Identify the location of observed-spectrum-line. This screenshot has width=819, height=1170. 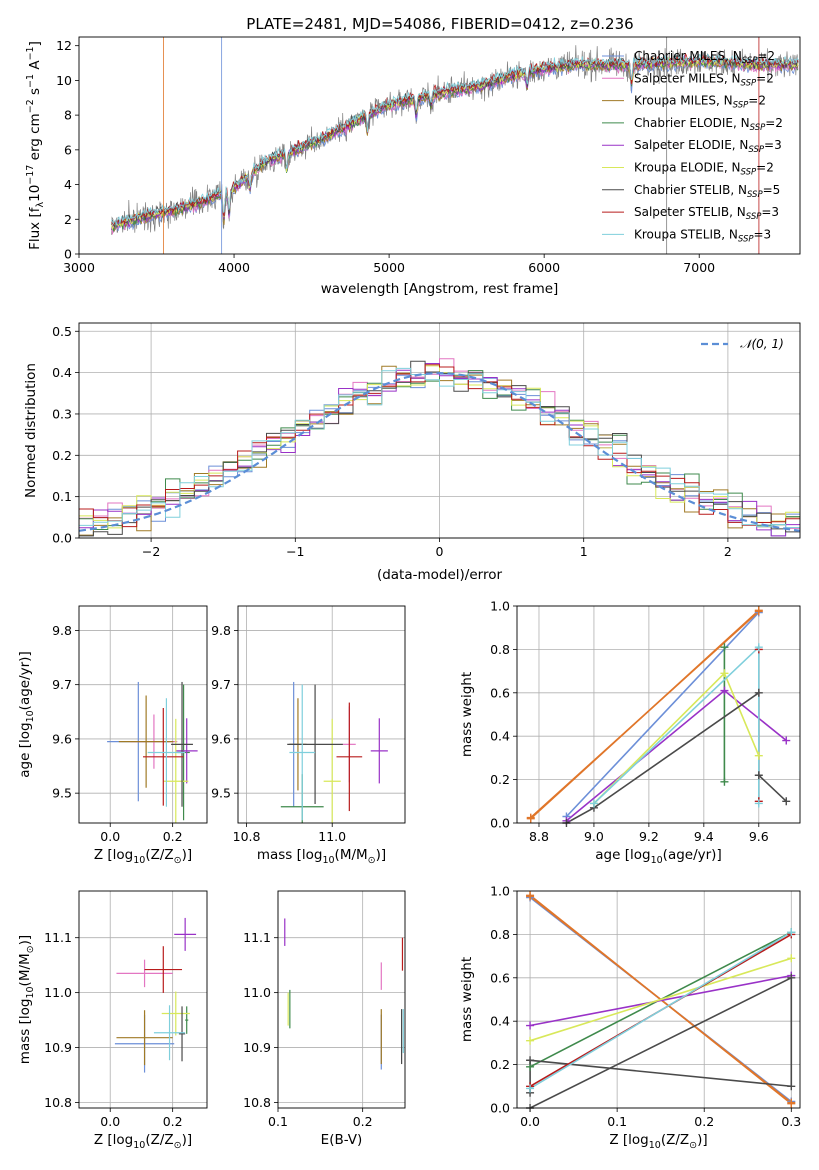
(455, 140).